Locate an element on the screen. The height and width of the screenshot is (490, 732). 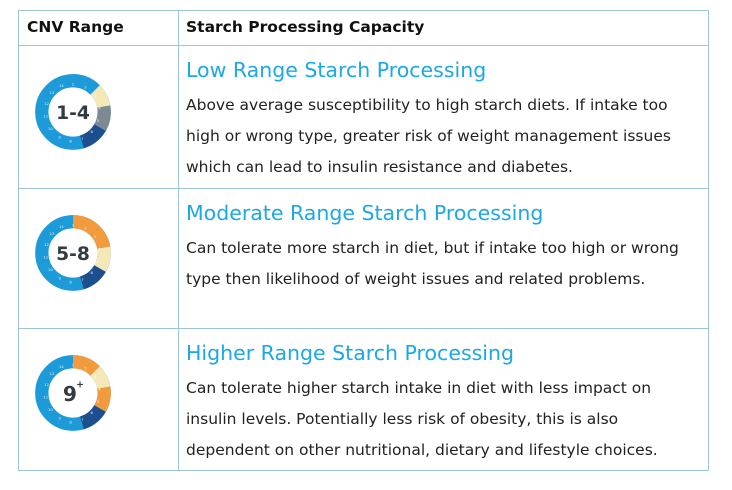
row-title: Higher Range Starch Processing is located at coordinates (350, 353).